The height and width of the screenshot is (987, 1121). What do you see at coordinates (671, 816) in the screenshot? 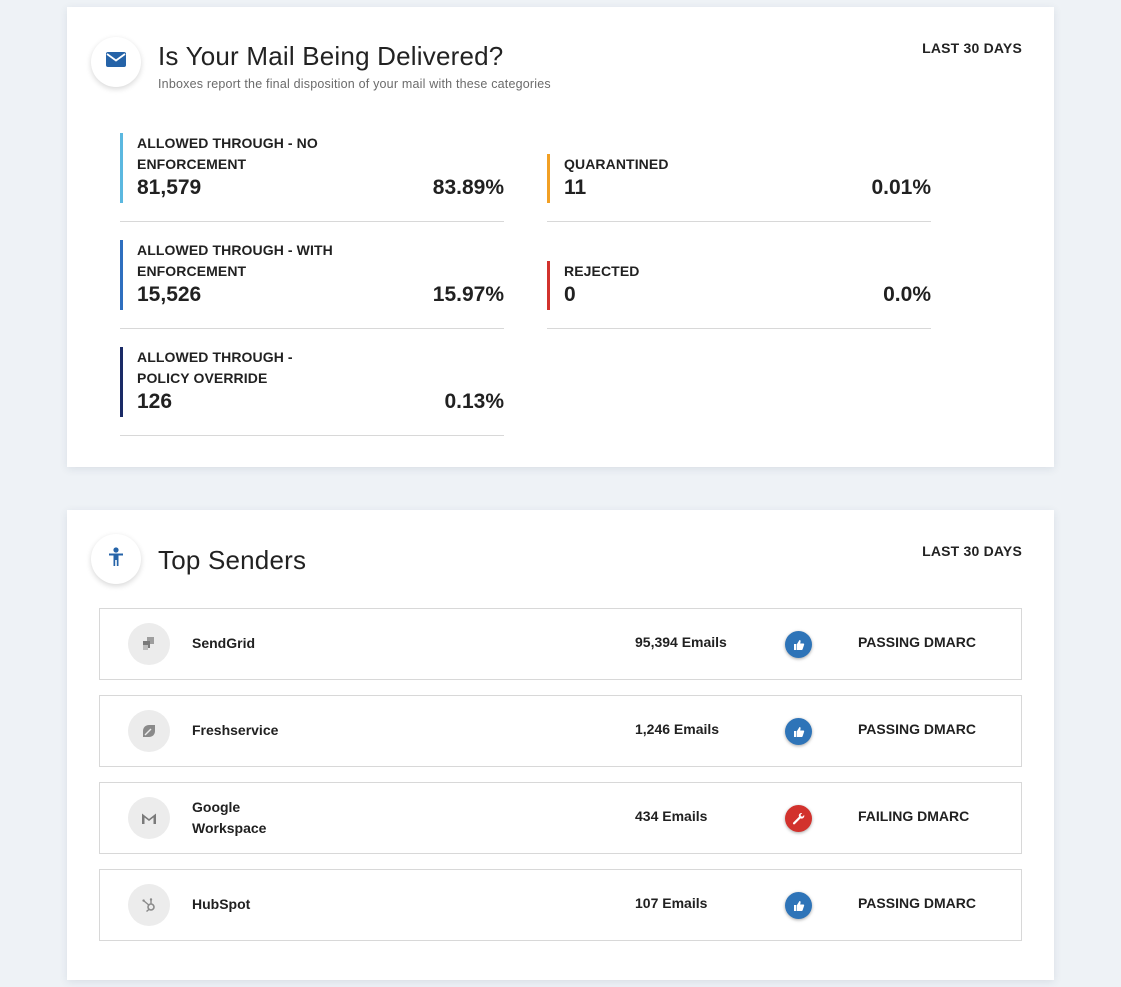
I see `sender-email-count: 434 Emails` at bounding box center [671, 816].